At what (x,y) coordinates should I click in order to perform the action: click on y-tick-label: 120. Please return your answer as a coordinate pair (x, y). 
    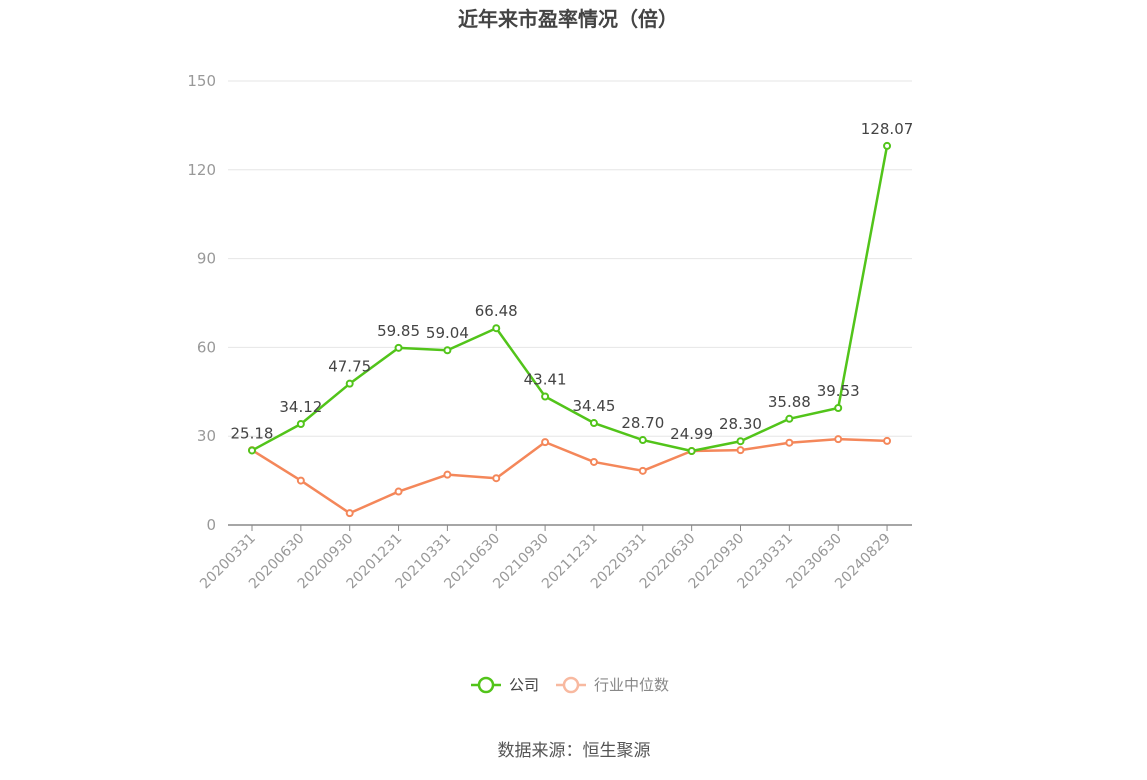
    Looking at the image, I should click on (201, 170).